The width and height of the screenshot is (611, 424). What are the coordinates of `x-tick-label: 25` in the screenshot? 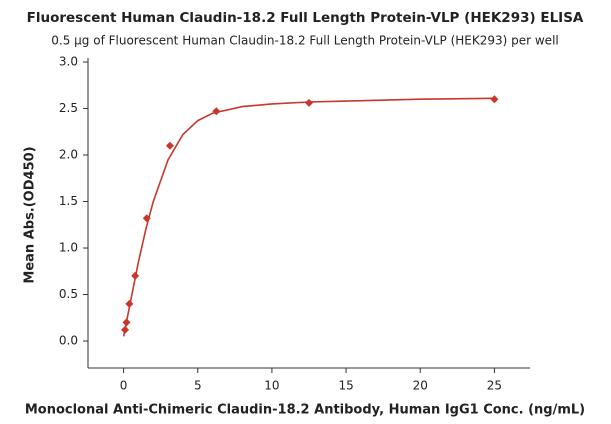 It's located at (494, 386).